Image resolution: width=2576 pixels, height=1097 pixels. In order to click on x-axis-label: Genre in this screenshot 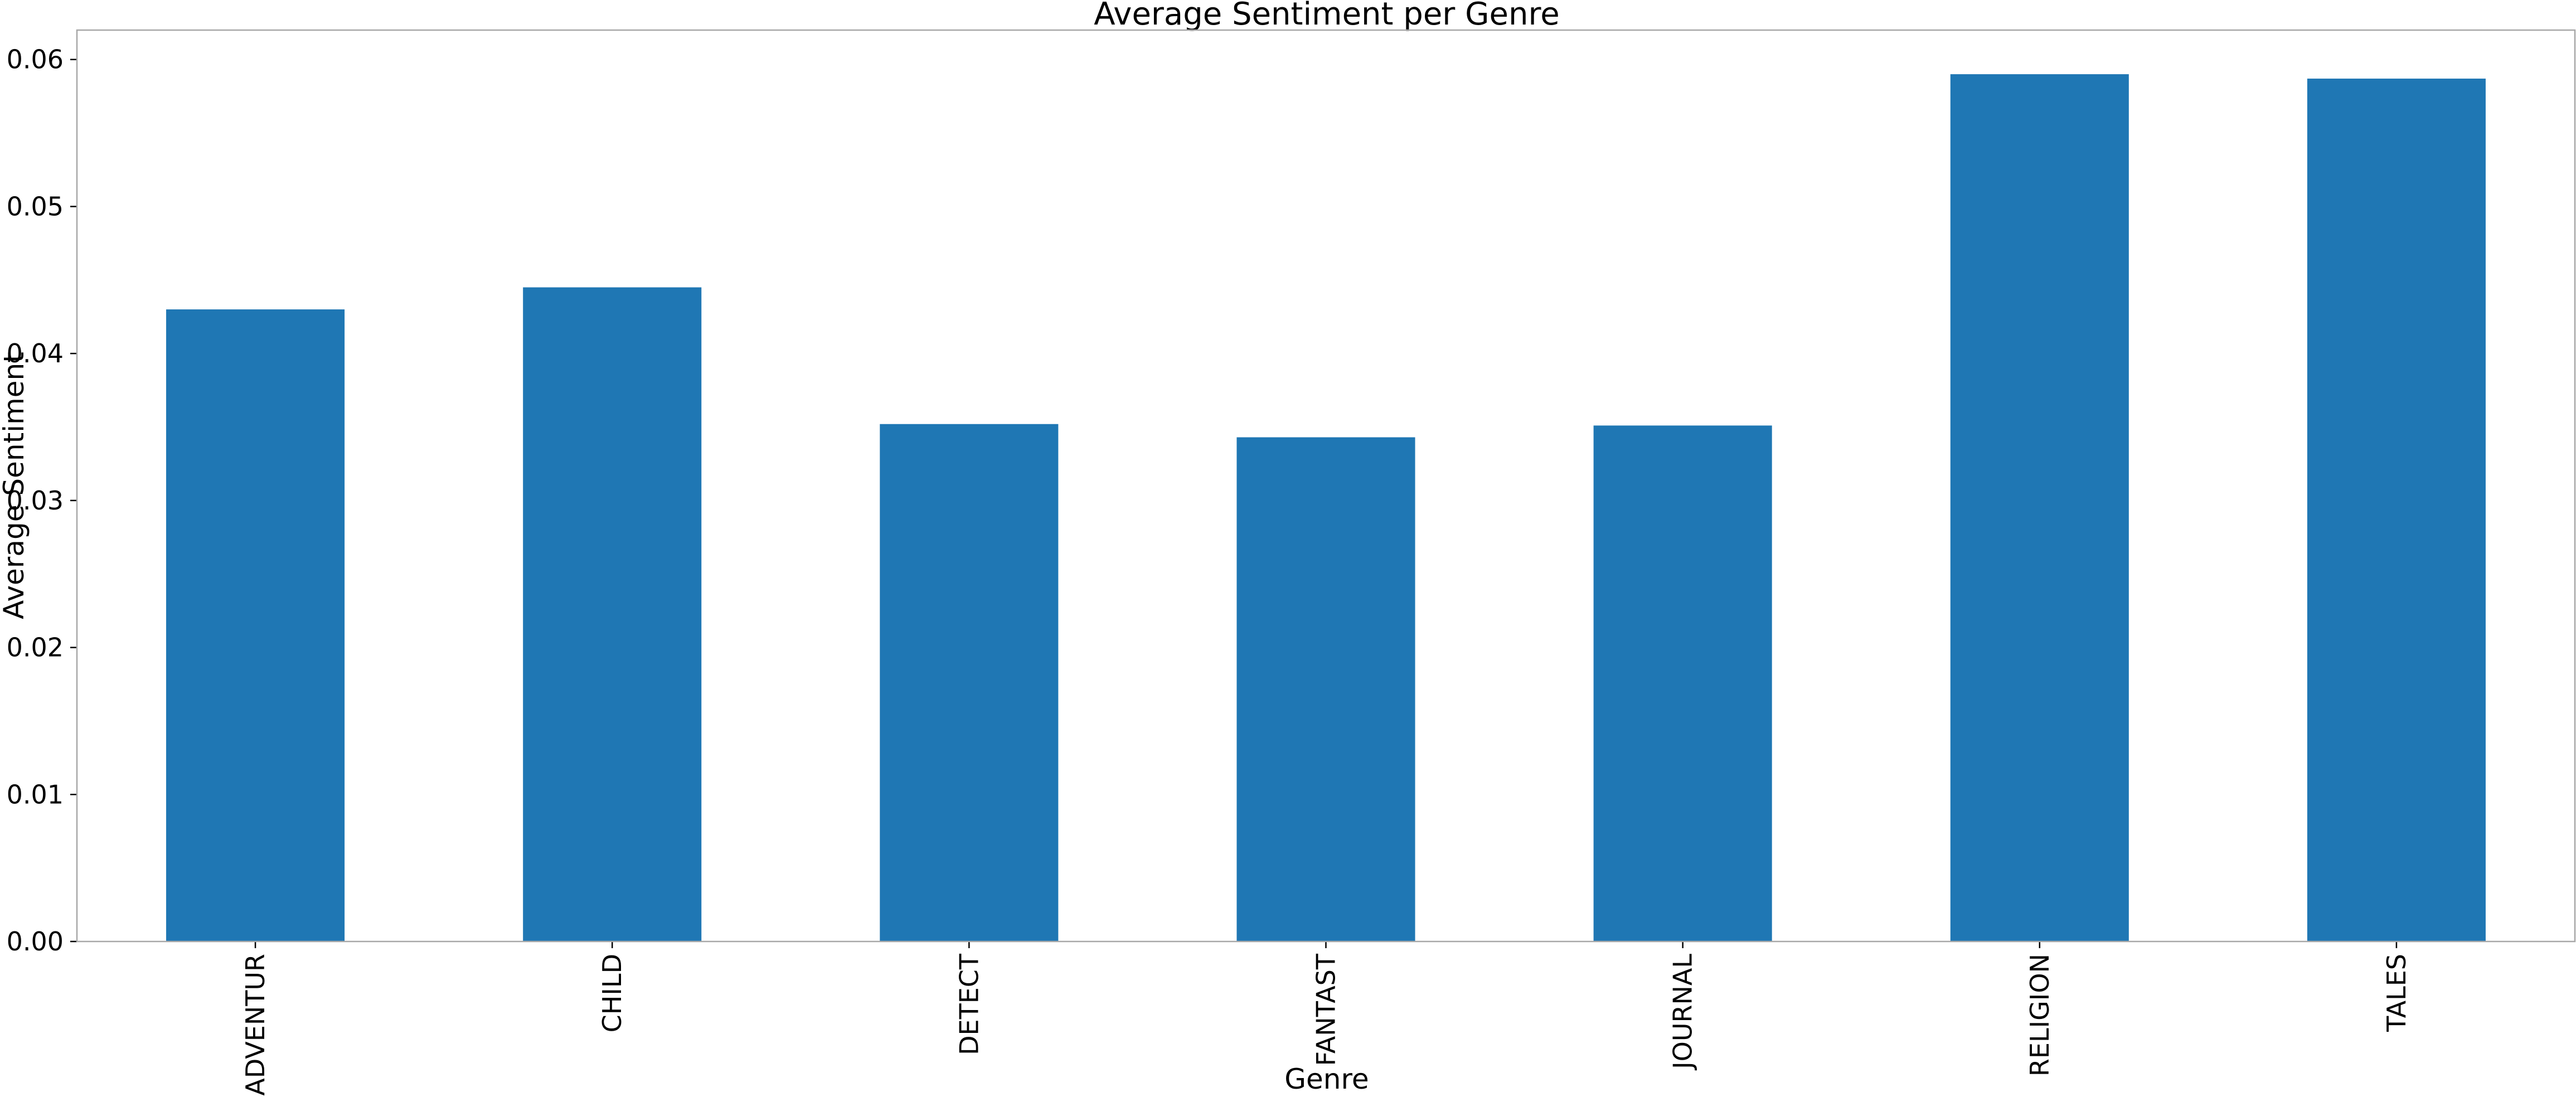, I will do `click(1327, 1079)`.